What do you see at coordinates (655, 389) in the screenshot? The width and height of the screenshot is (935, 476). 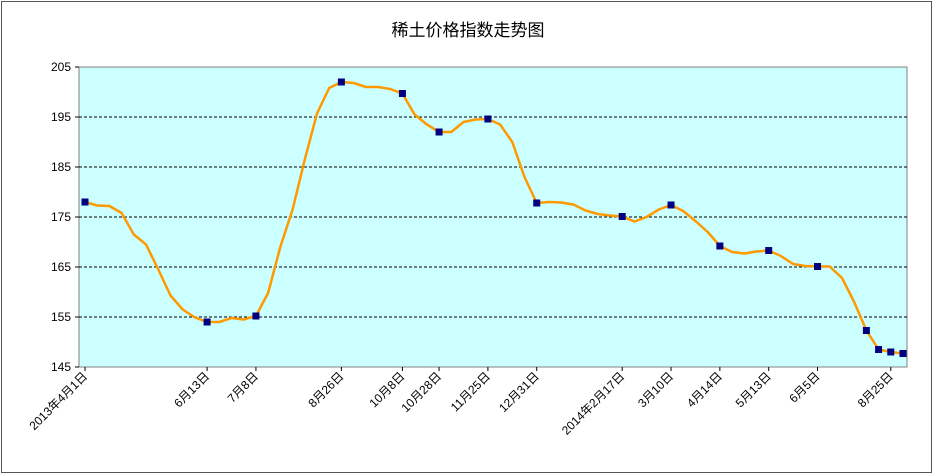 I see `x-tick-label: 3月10日` at bounding box center [655, 389].